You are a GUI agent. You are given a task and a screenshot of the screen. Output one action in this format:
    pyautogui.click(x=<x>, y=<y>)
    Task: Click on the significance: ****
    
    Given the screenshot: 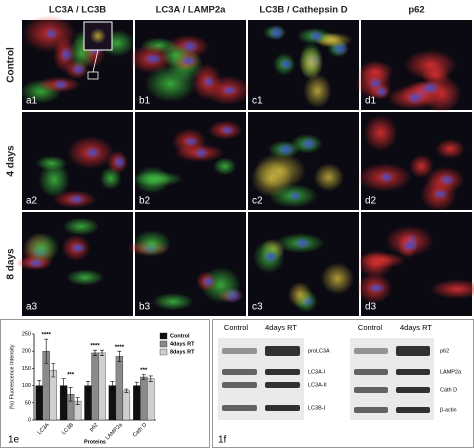 What is the action you would take?
    pyautogui.click(x=47, y=336)
    